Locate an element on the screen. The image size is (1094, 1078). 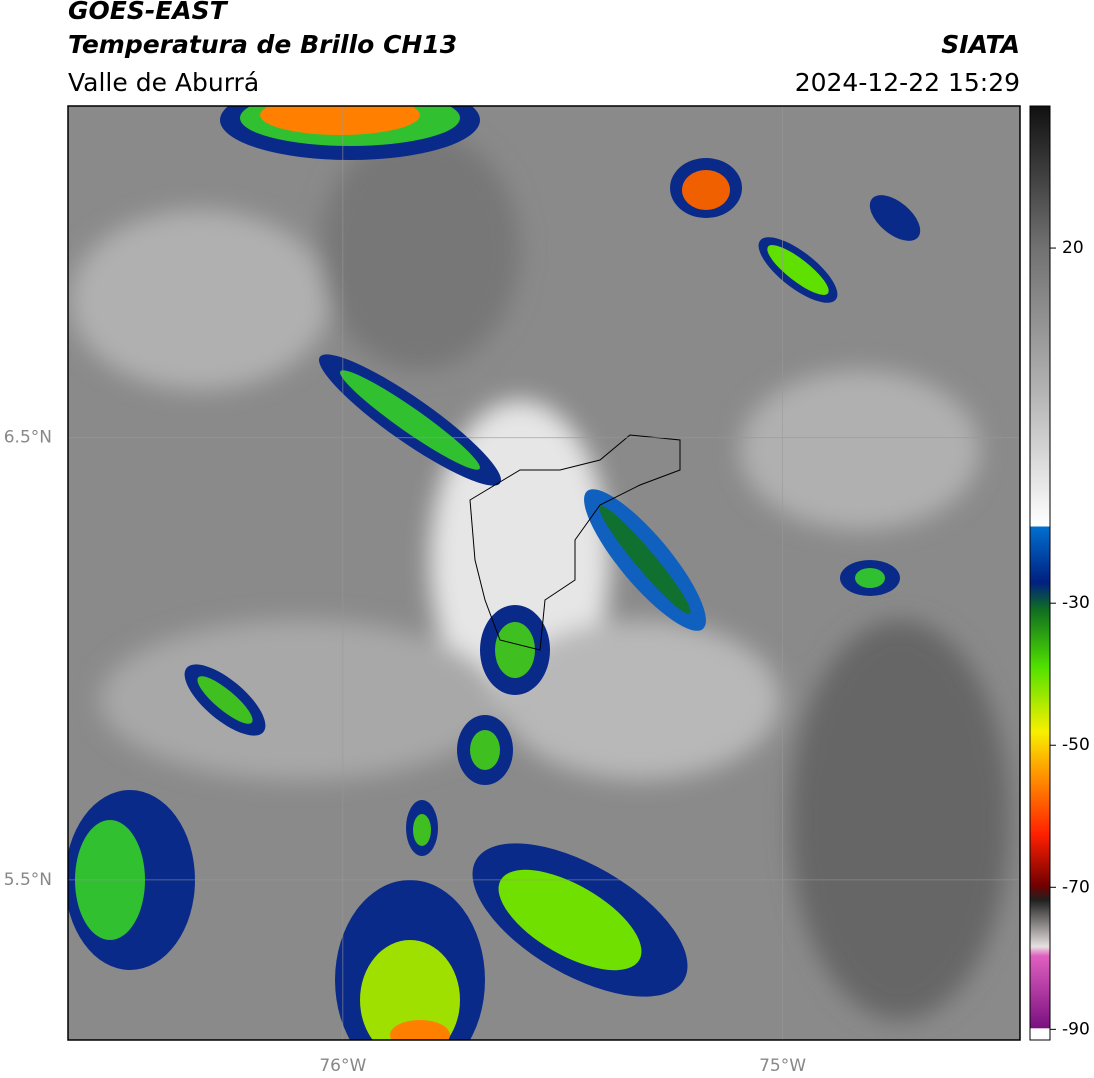
subtitle: Temperatura de Brillo CH13 is located at coordinates (262, 44).